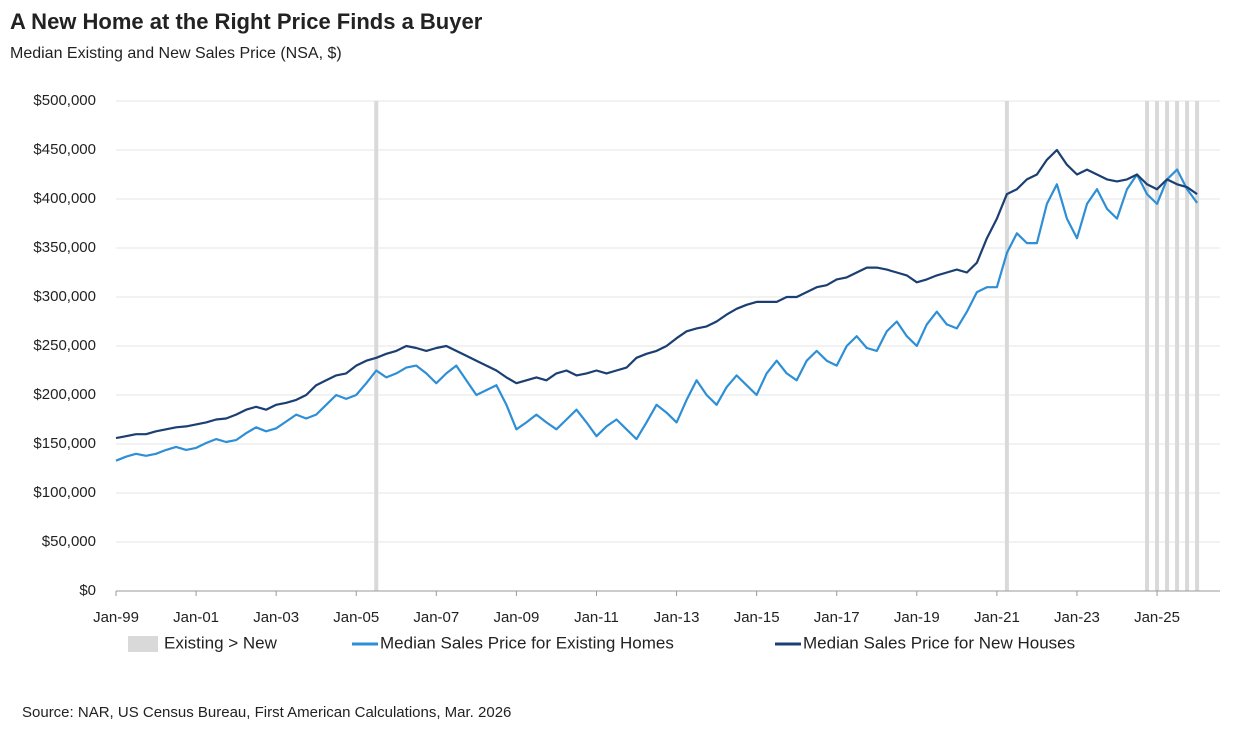 The image size is (1236, 750). I want to click on x-tick-label: Jan-23, so click(1077, 617).